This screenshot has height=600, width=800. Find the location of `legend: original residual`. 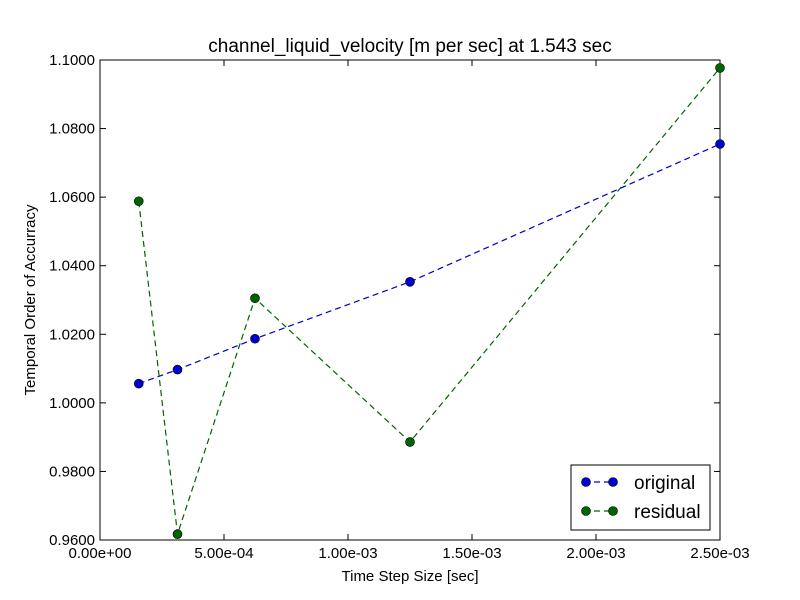

legend: original residual is located at coordinates (640, 497).